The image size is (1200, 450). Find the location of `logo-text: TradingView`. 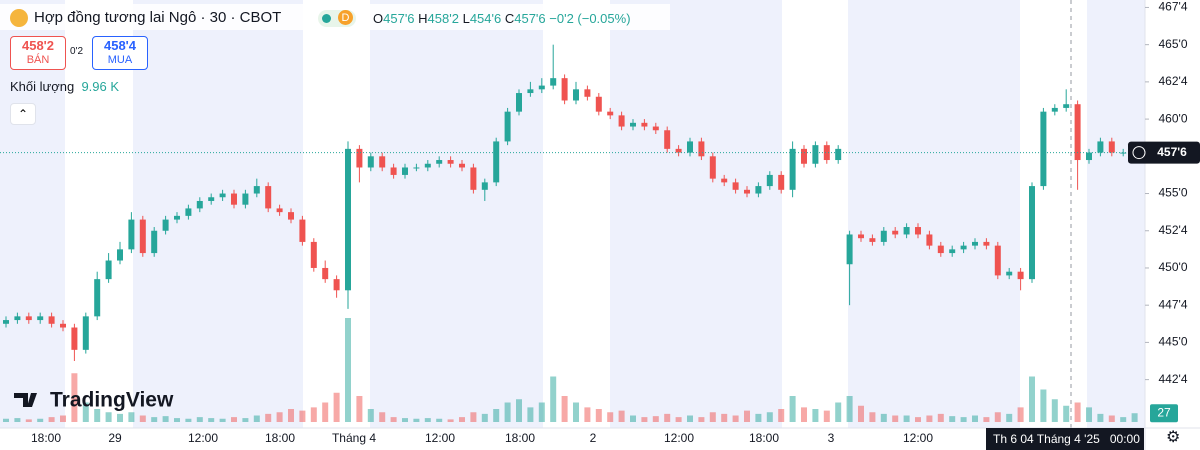

logo-text: TradingView is located at coordinates (112, 400).